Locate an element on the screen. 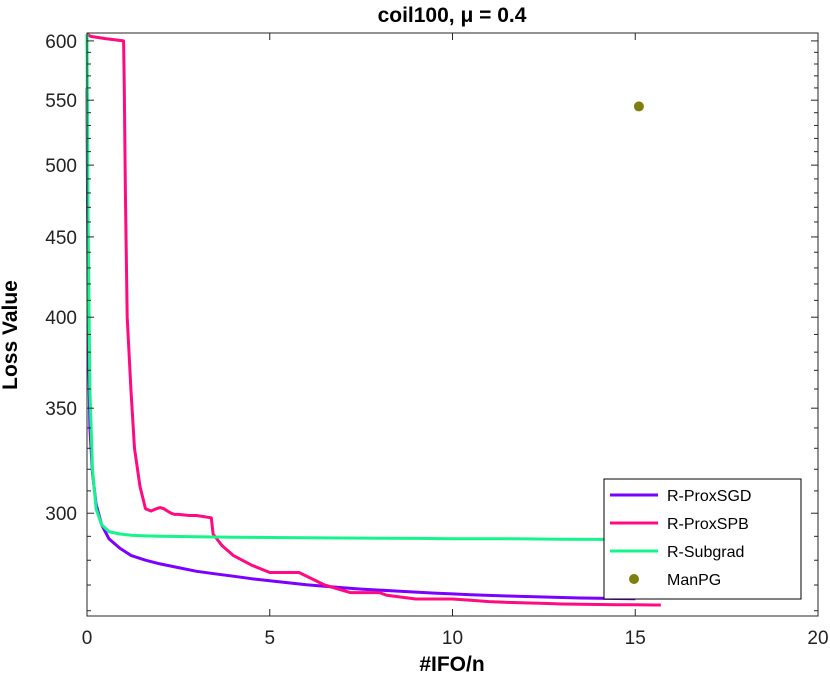  legend-label-manpg: ManPG is located at coordinates (694, 580).